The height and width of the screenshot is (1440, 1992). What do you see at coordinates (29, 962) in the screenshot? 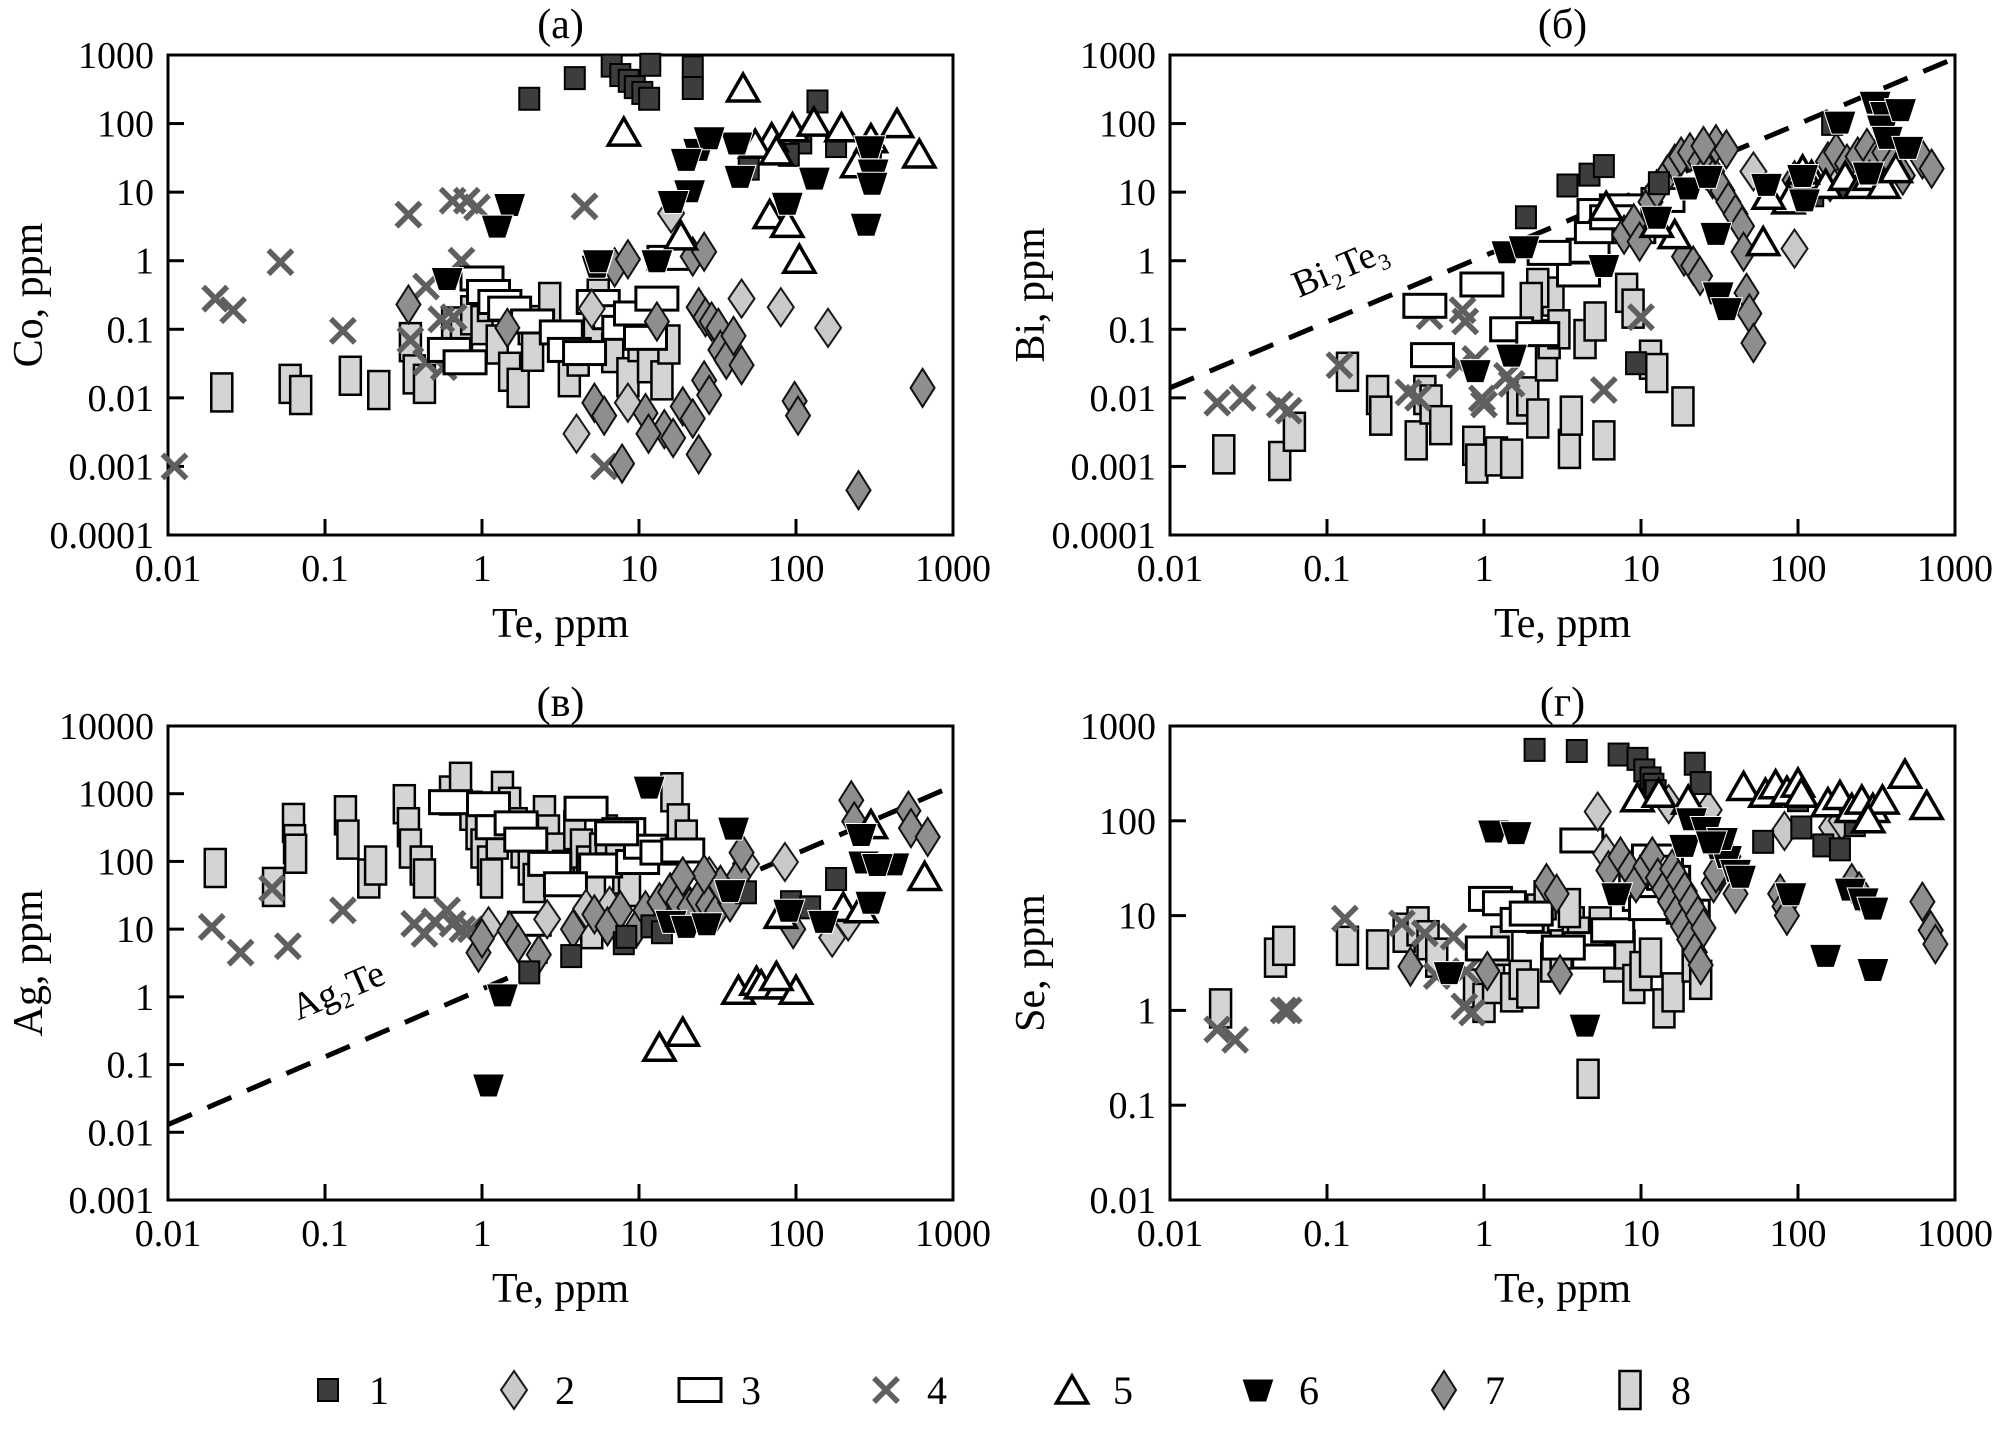
I see `y-axis-title: Ag, ppm` at bounding box center [29, 962].